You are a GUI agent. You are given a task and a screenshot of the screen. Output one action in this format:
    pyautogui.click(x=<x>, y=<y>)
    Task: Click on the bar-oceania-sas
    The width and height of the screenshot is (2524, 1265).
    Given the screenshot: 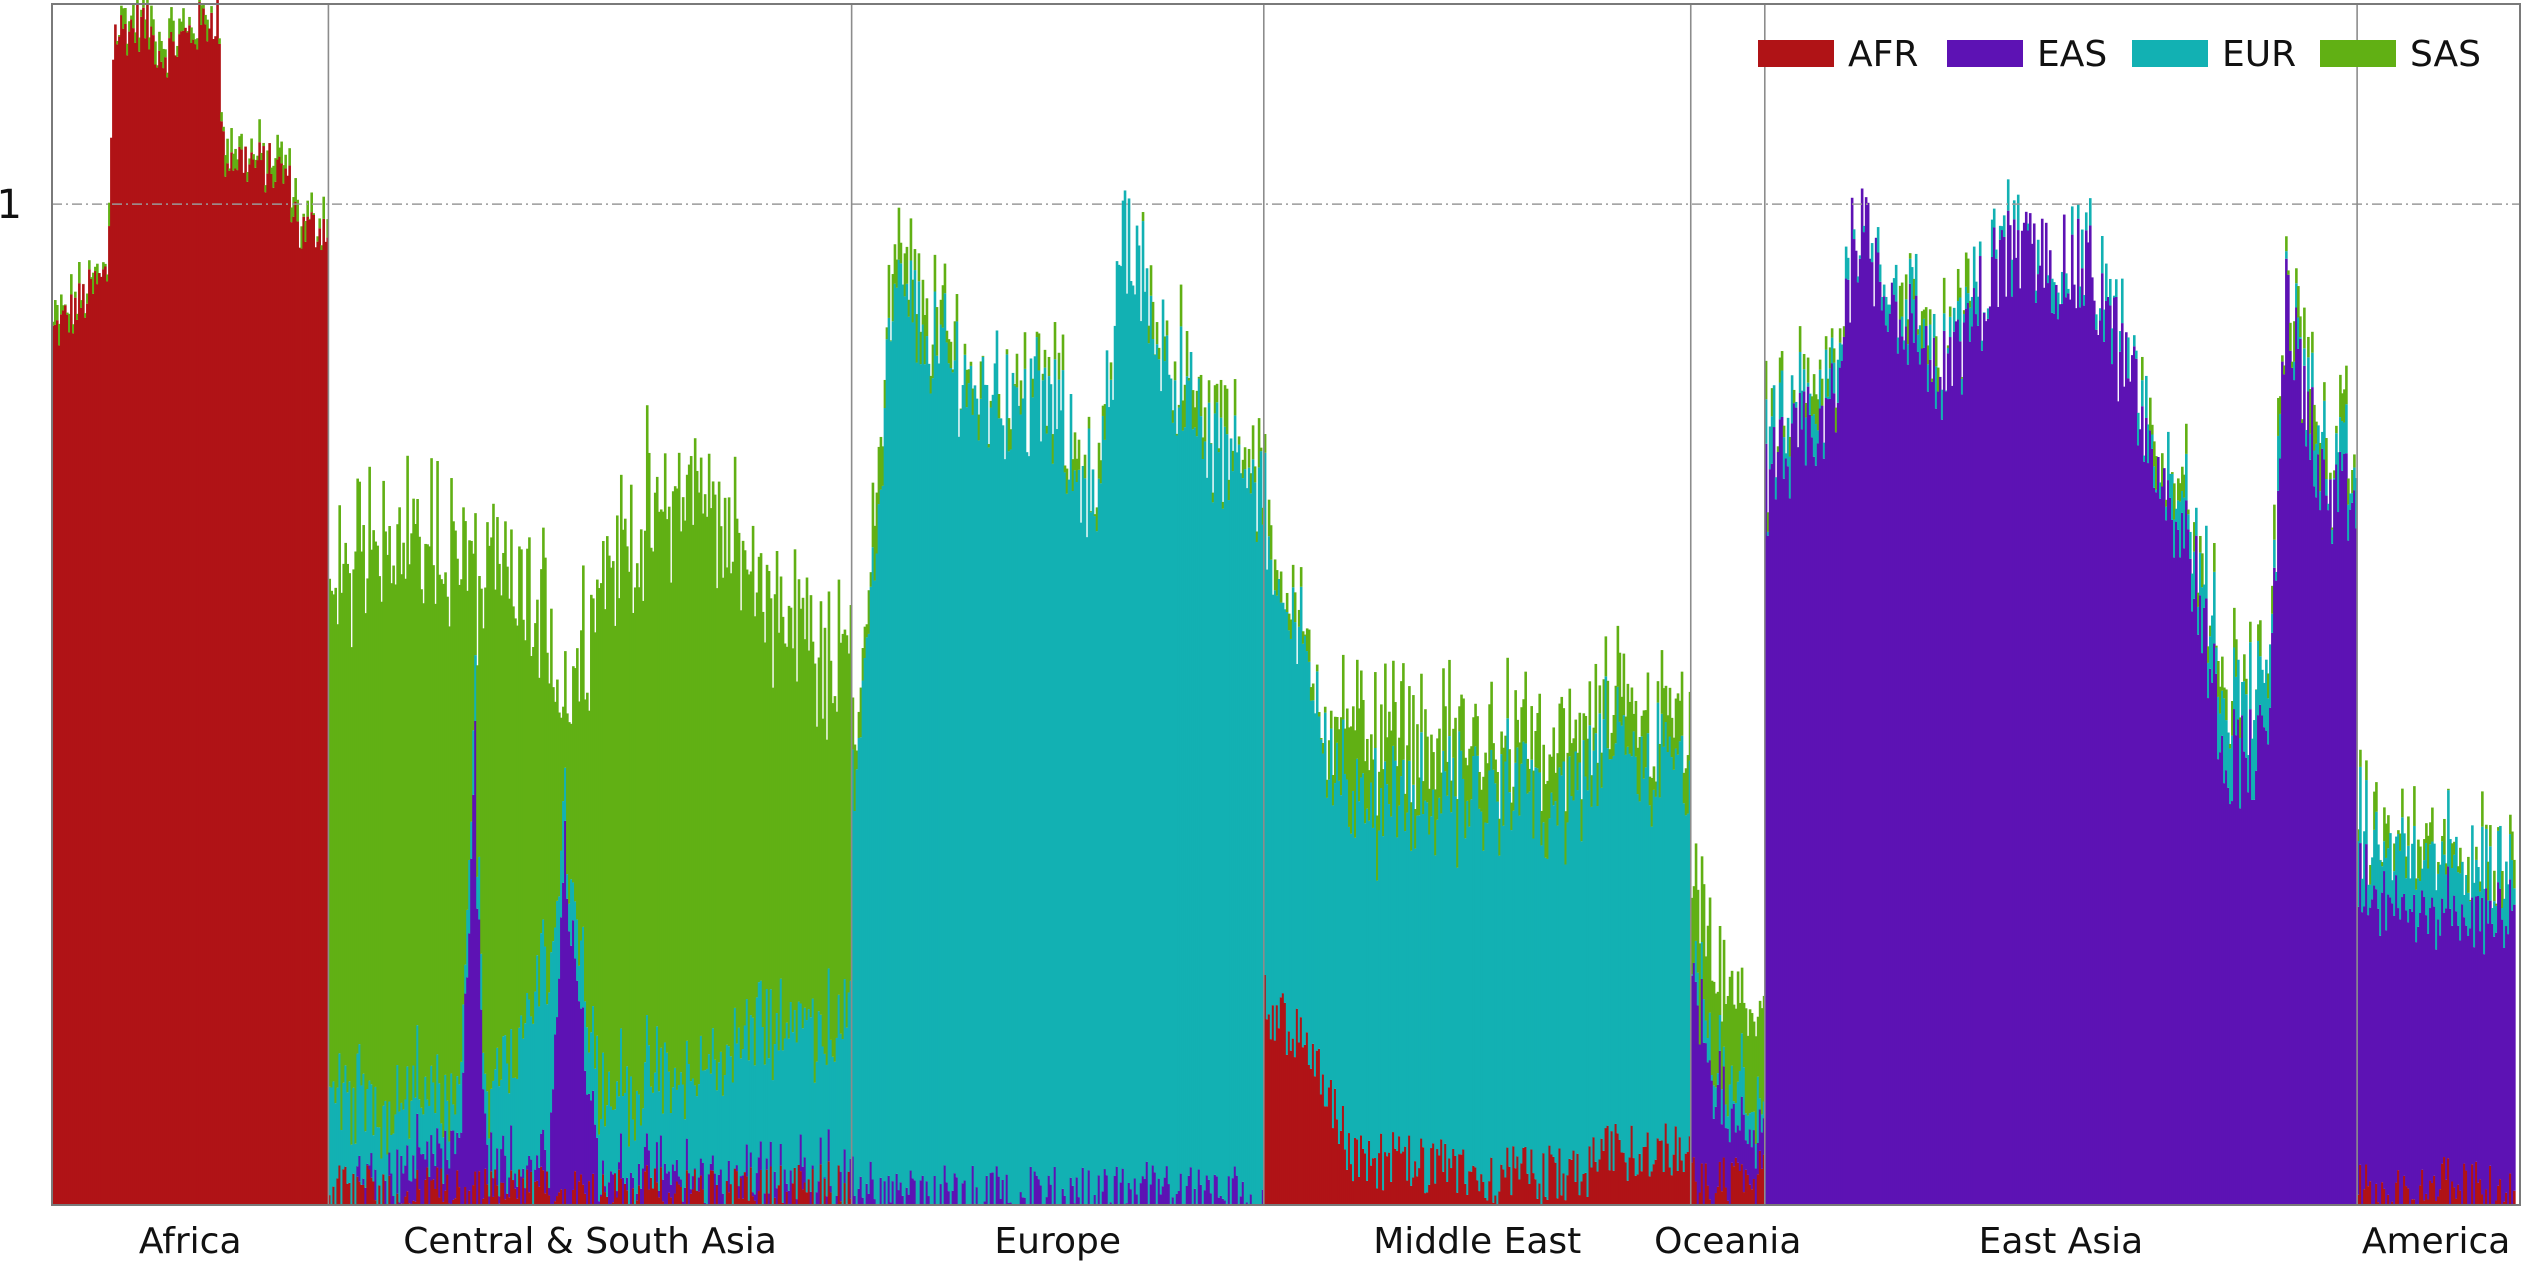 What is the action you would take?
    pyautogui.click(x=1698, y=931)
    